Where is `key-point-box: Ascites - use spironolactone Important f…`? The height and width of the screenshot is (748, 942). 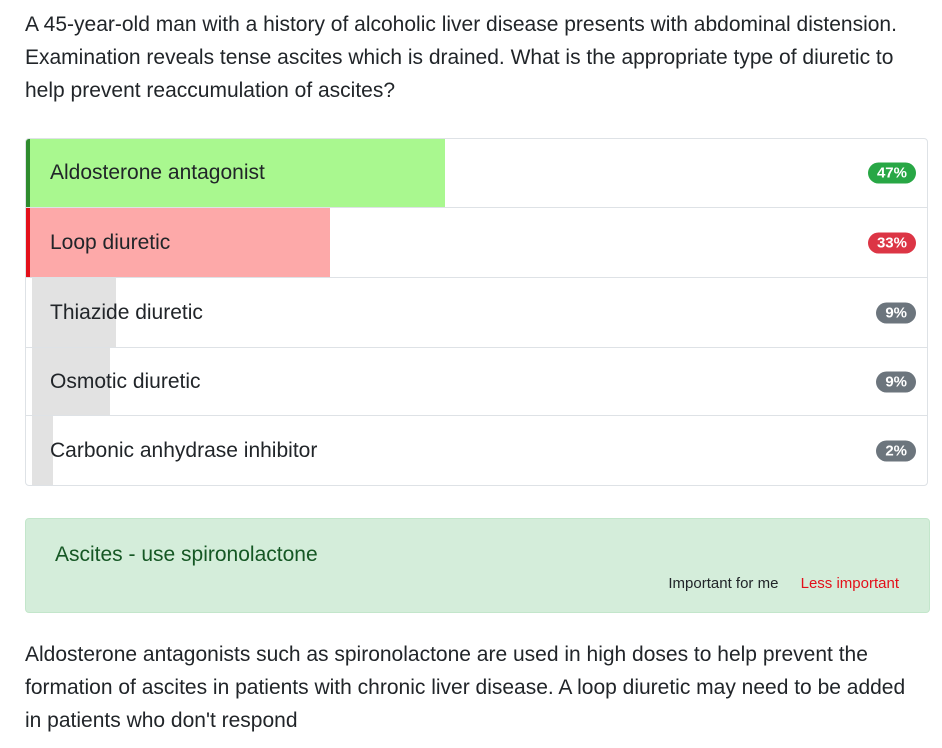
key-point-box: Ascites - use spironolactone Important f… is located at coordinates (477, 565).